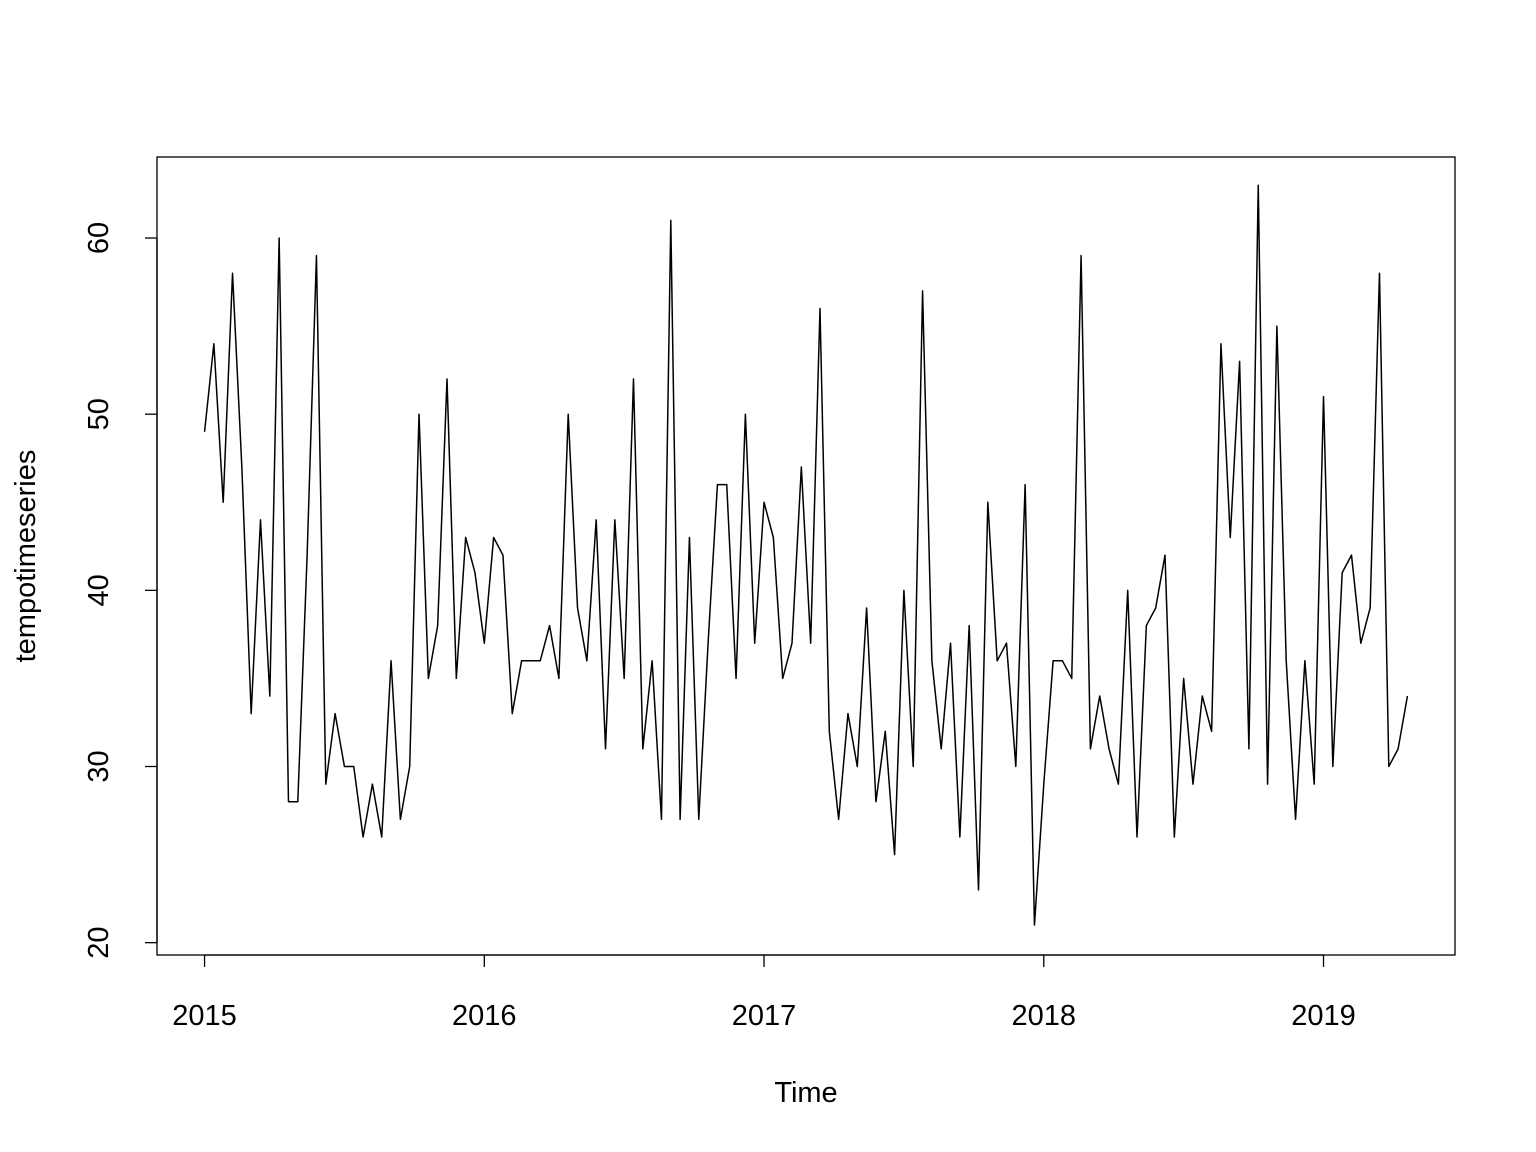  Describe the element at coordinates (99, 766) in the screenshot. I see `y-tick-label: 30` at that location.